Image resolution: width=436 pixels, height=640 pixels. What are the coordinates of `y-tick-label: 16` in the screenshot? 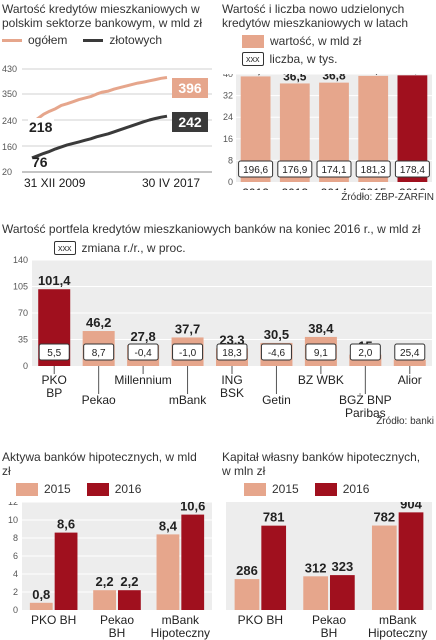 It's located at (228, 139).